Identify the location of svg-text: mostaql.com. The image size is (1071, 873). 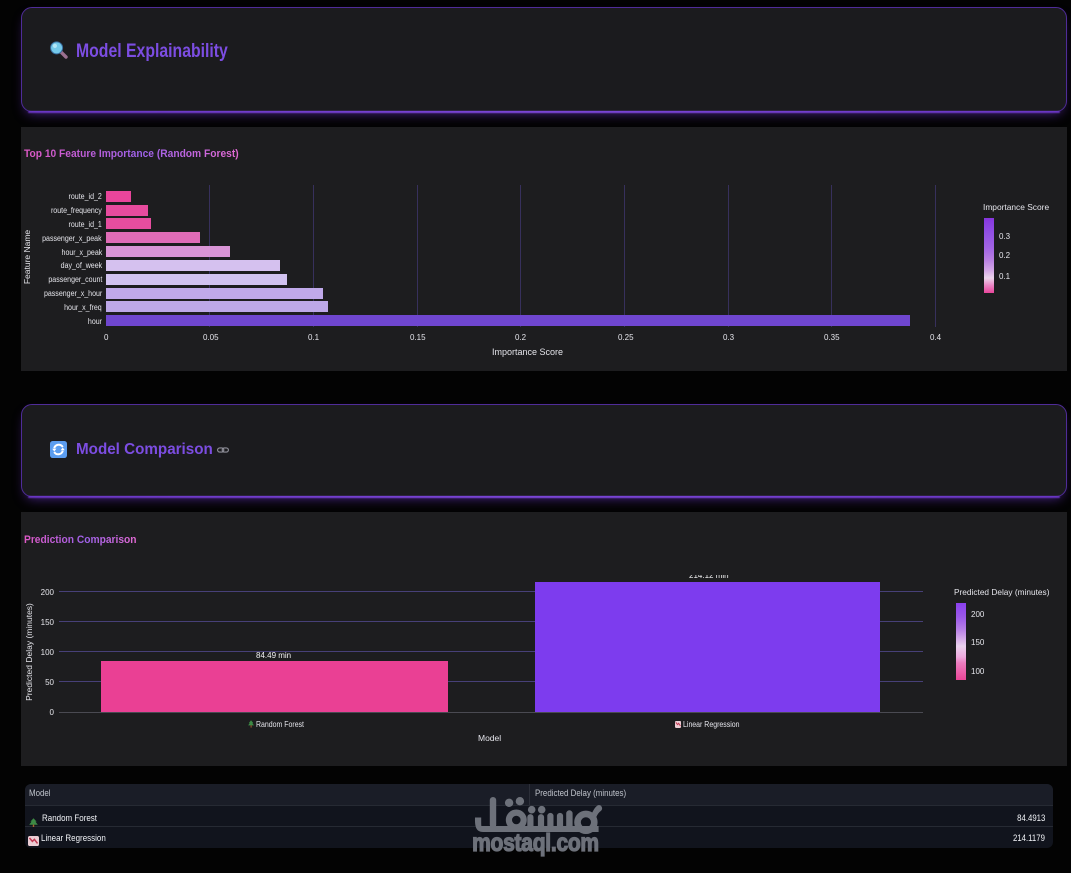
(535, 842).